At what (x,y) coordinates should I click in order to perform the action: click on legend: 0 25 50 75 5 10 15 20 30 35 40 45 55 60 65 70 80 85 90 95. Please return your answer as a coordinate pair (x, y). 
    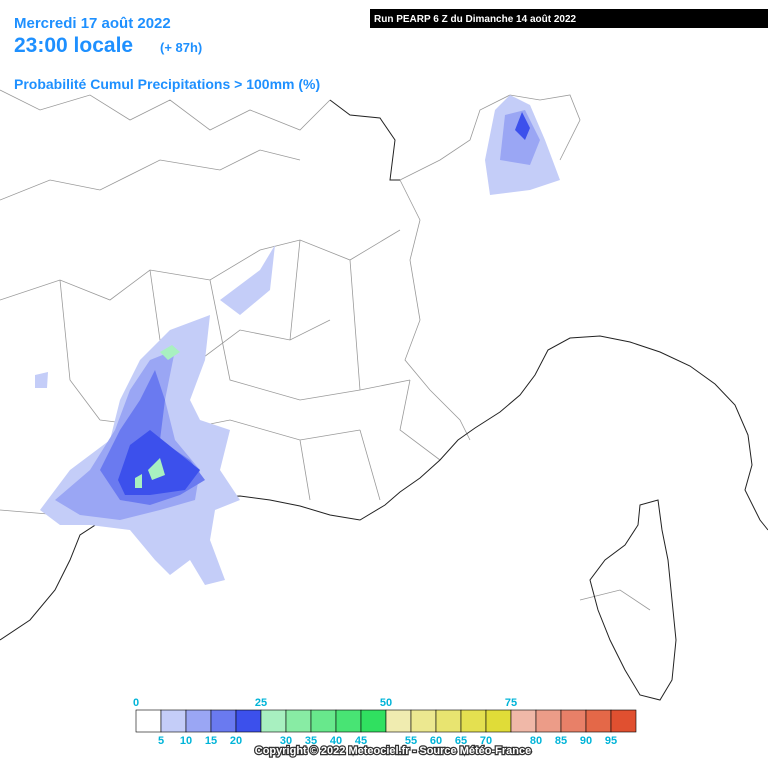
    Looking at the image, I should click on (385, 722).